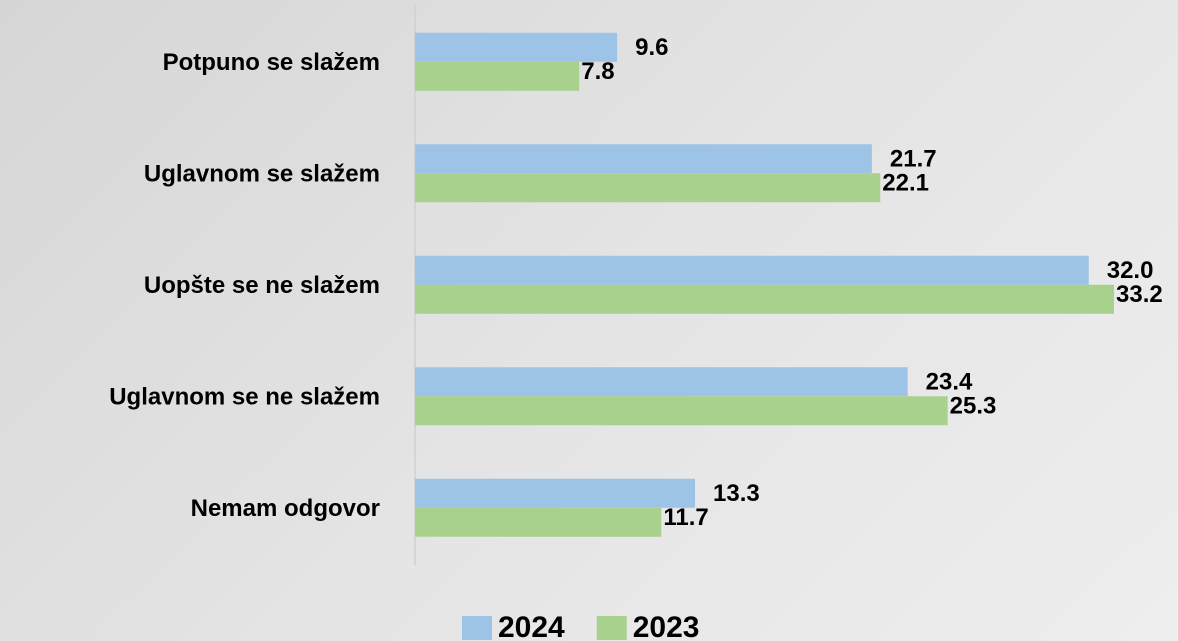 The image size is (1178, 641). Describe the element at coordinates (949, 382) in the screenshot. I see `value-label: 23.4` at that location.